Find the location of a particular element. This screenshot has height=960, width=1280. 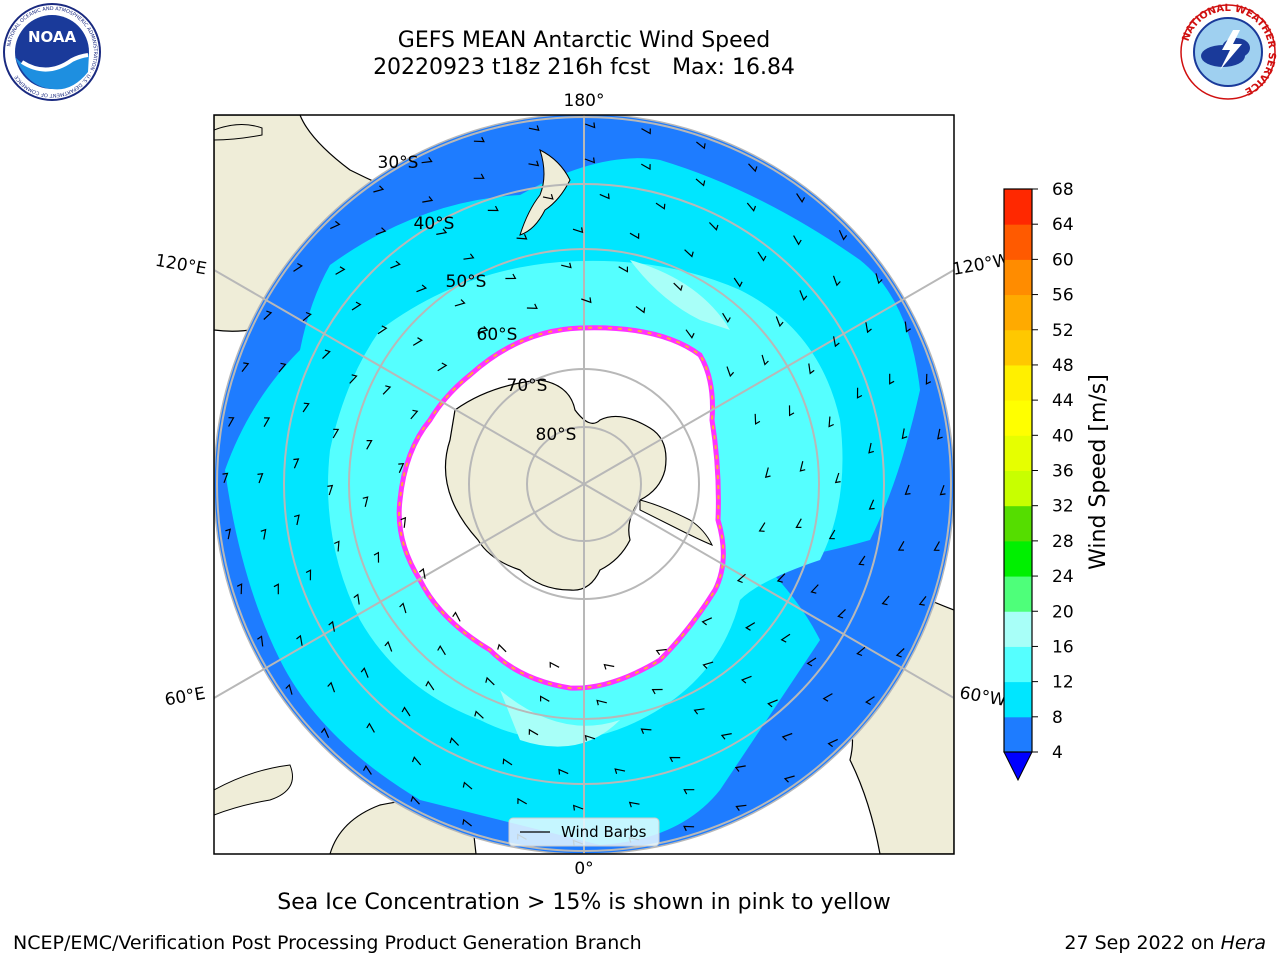

lat-label-80s: 80°S is located at coordinates (556, 435).